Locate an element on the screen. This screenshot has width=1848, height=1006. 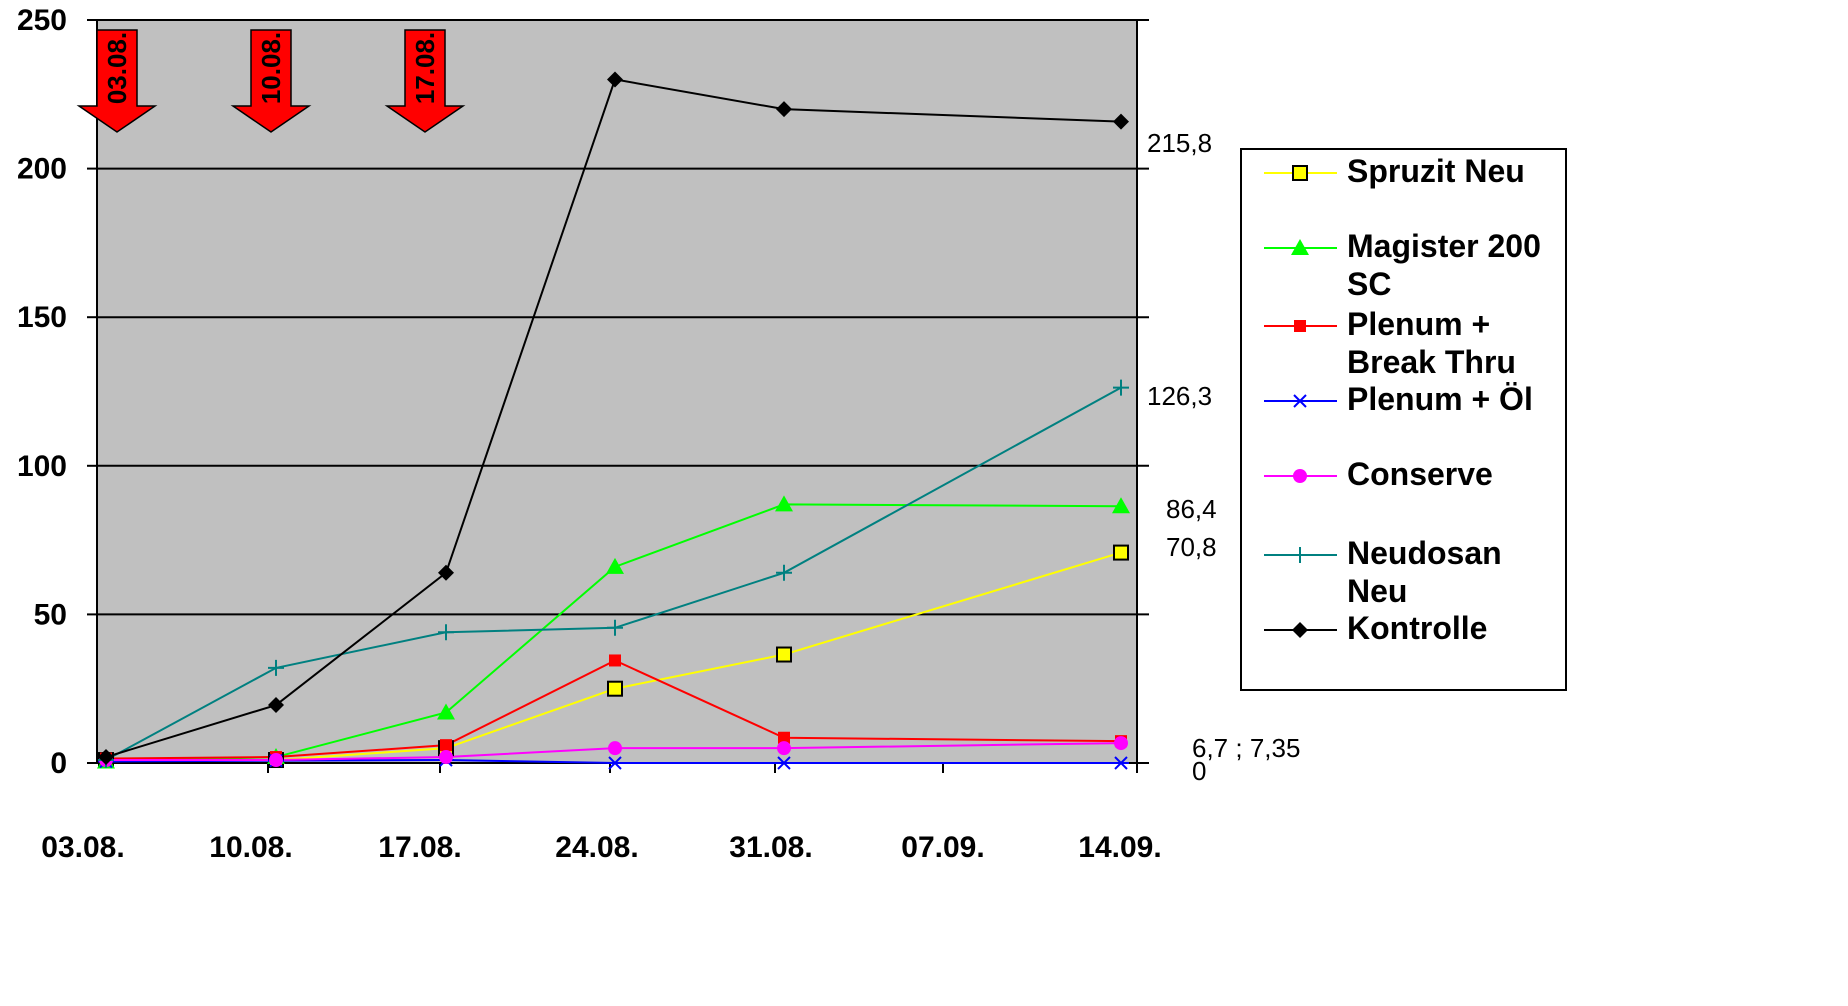
legend-marker-plenum-break-thru is located at coordinates (1300, 326).